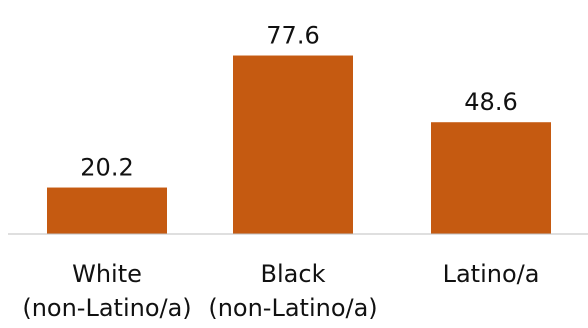 The image size is (588, 328). Describe the element at coordinates (106, 168) in the screenshot. I see `data-label-0: 20.2` at that location.